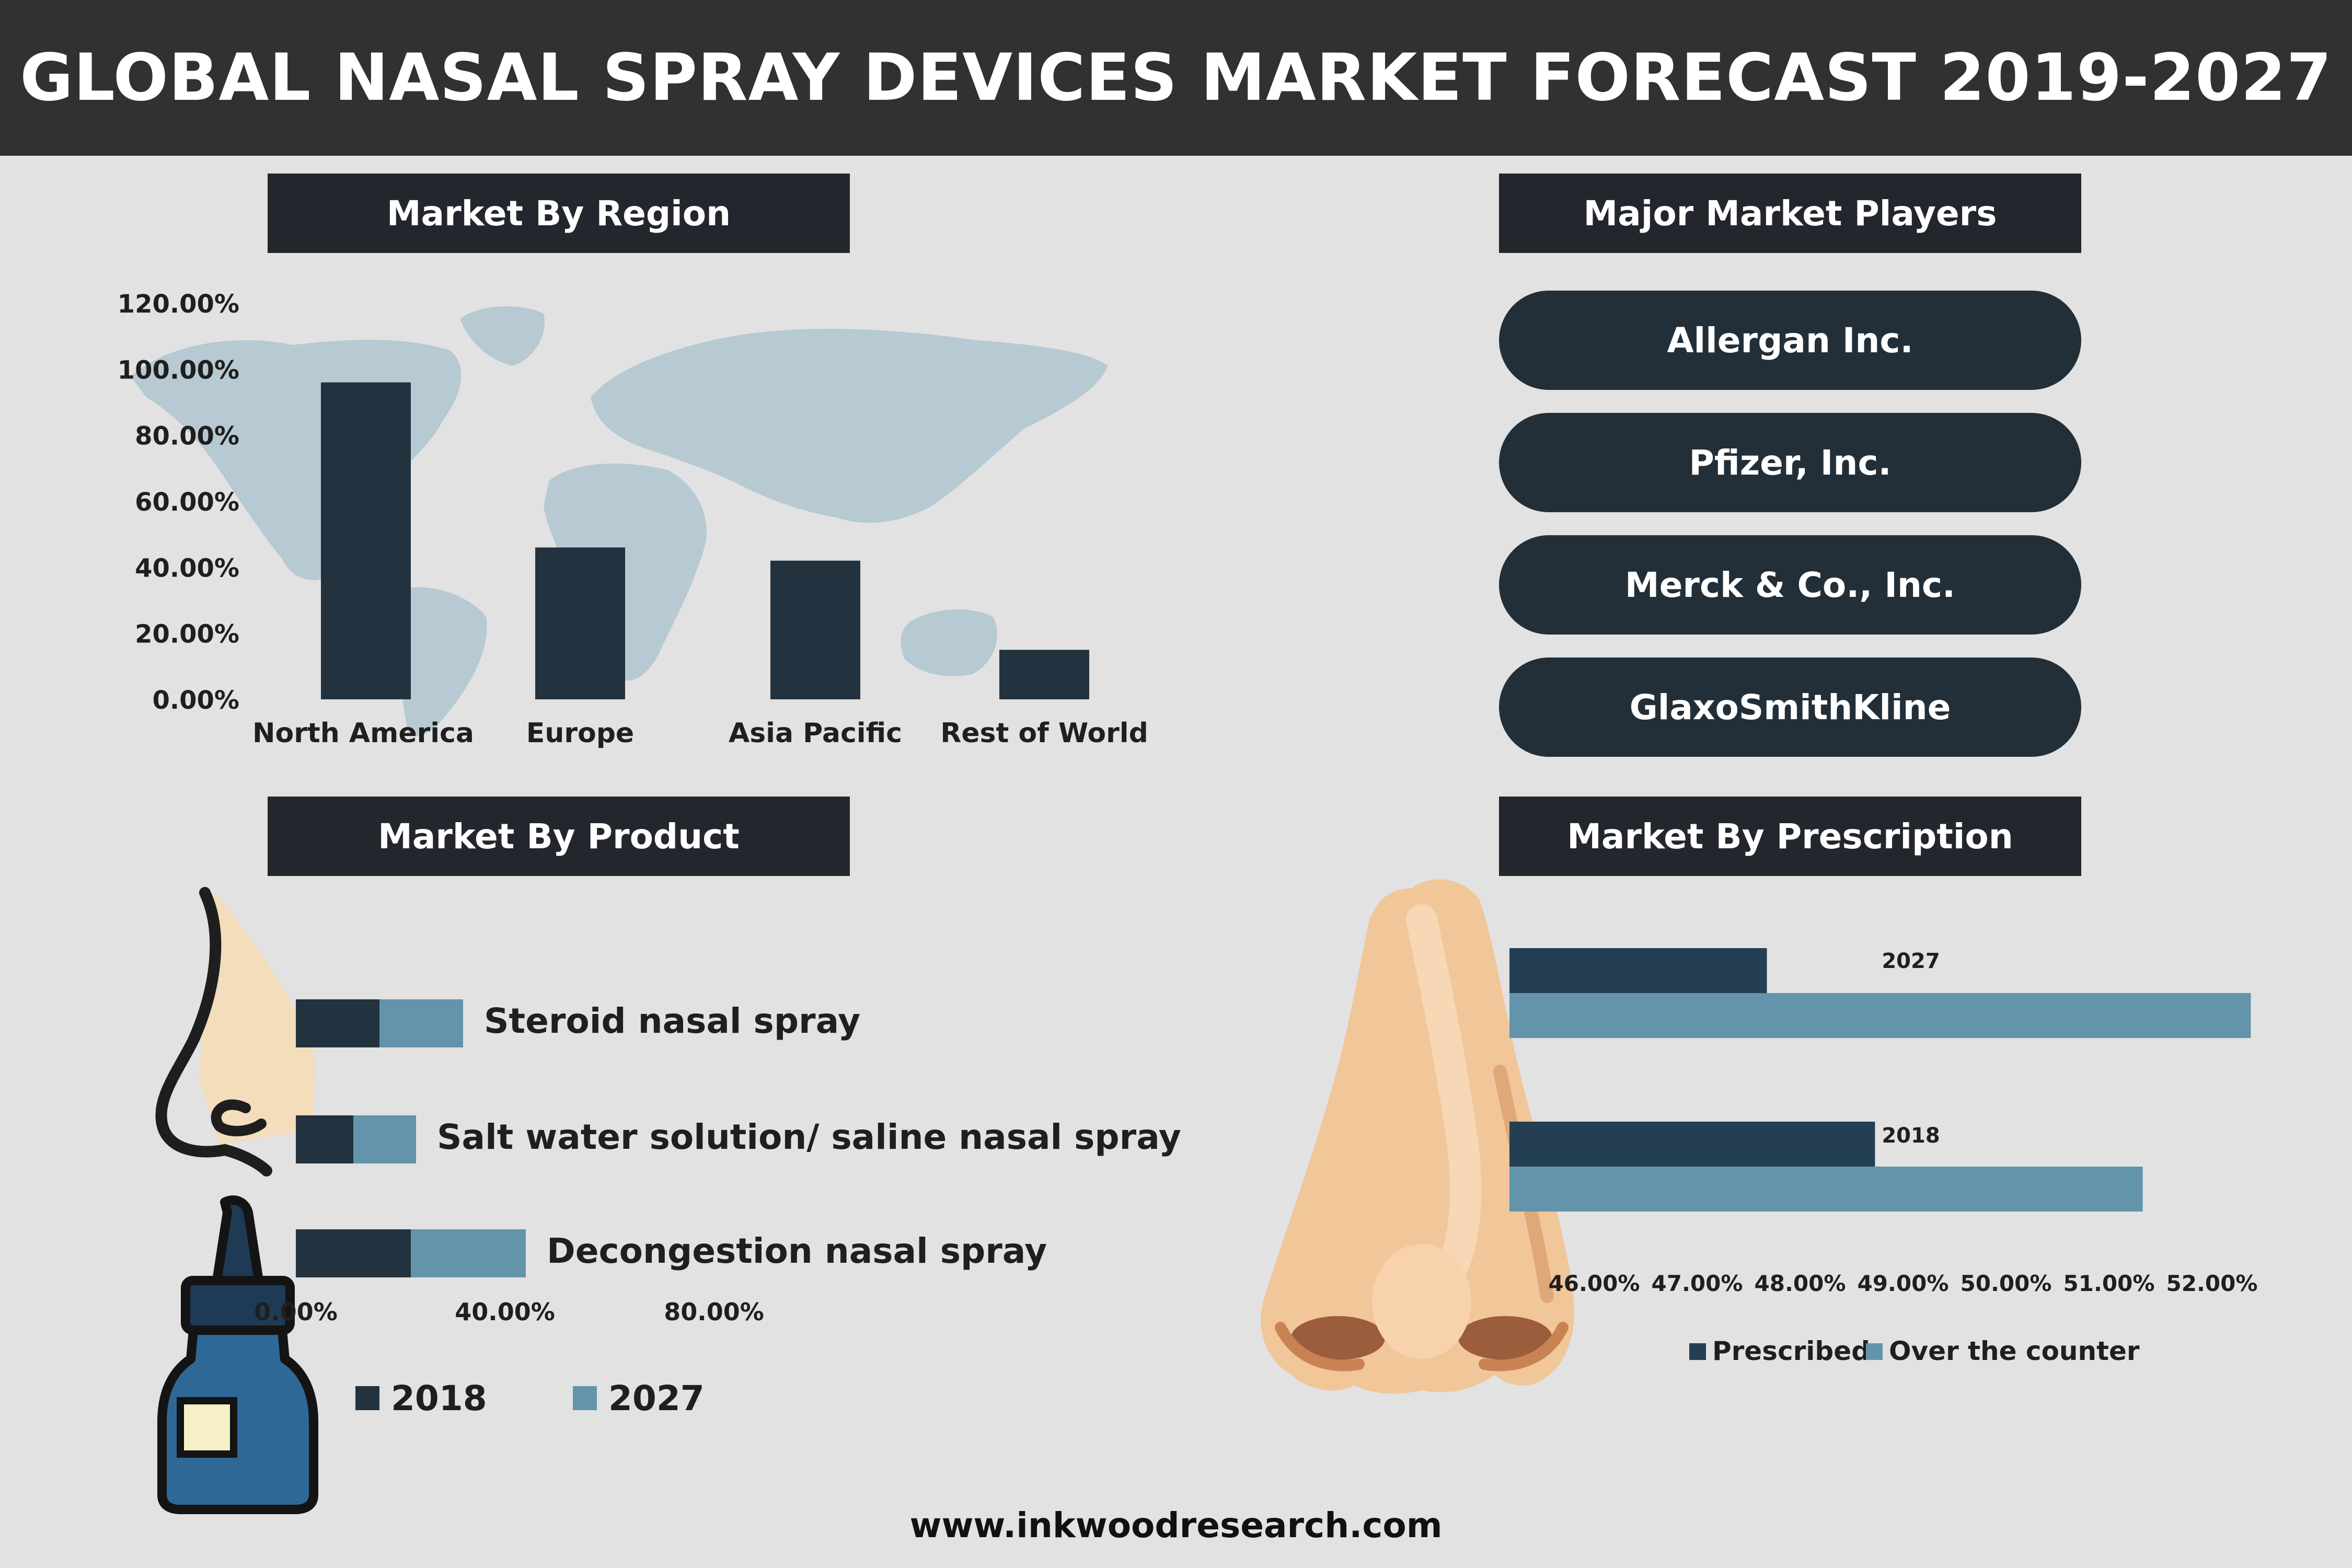 This screenshot has width=2352, height=1568. Describe the element at coordinates (187, 568) in the screenshot. I see `y-tick-label: 40.00%` at that location.